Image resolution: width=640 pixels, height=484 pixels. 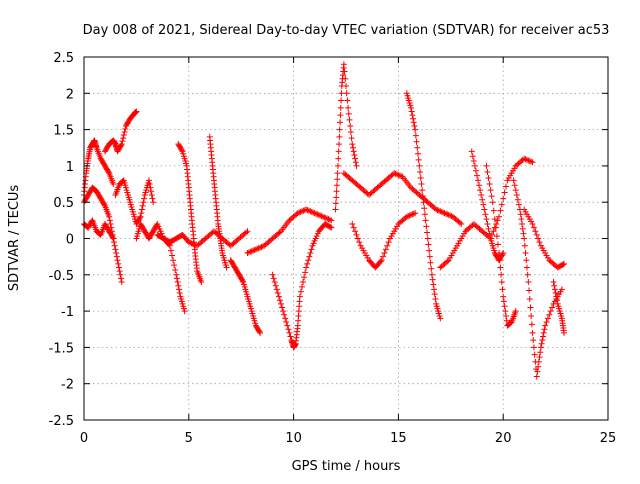 I want to click on x-tick-label: 5, so click(x=189, y=438).